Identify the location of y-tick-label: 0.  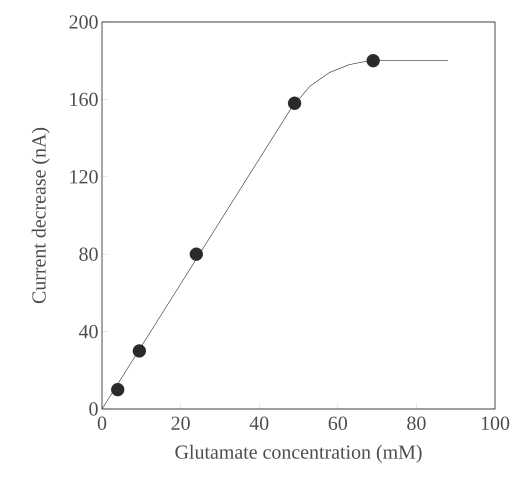
(93, 409).